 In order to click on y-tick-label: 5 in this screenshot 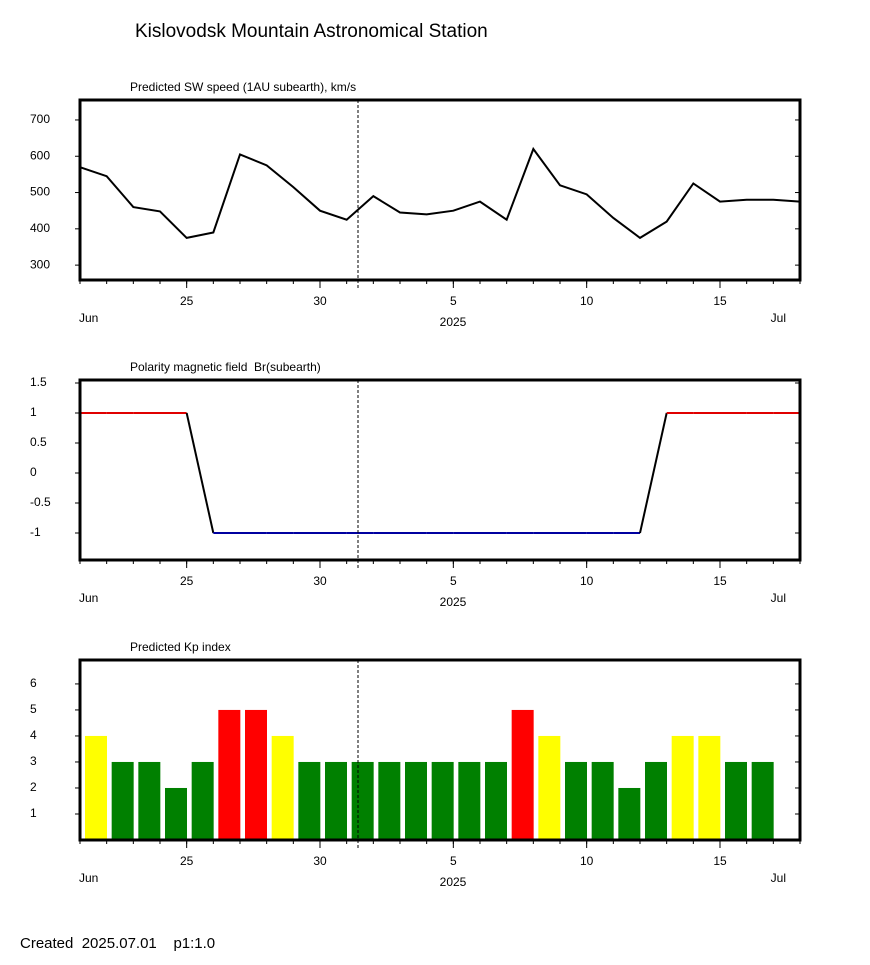, I will do `click(33, 709)`.